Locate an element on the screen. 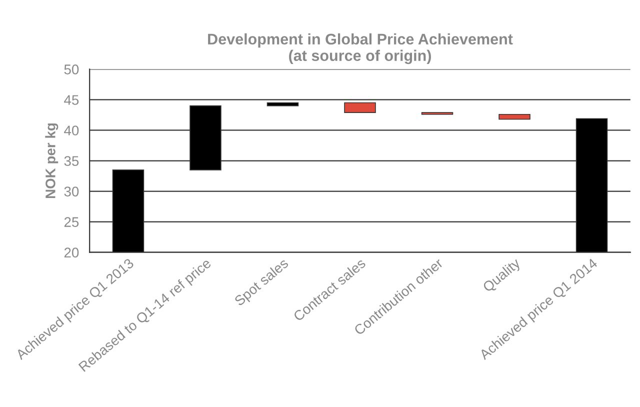 Image resolution: width=640 pixels, height=407 pixels. y-tick-label: 25 is located at coordinates (71, 222).